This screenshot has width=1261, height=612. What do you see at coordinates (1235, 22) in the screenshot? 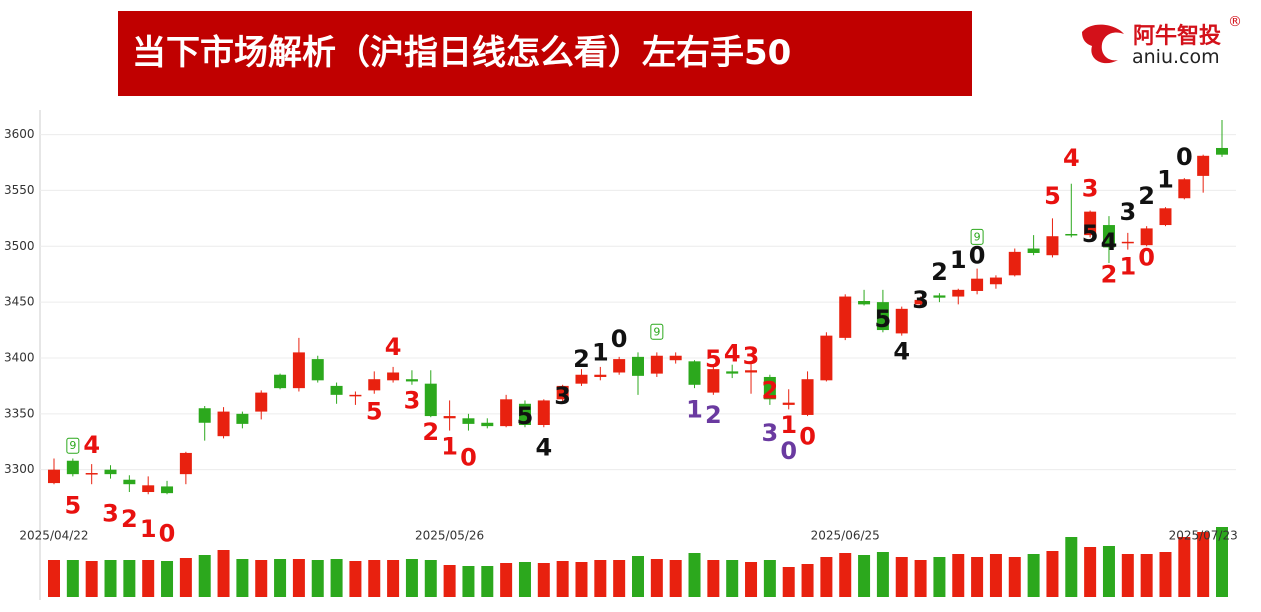
I see `logo-mark: ®` at bounding box center [1235, 22].